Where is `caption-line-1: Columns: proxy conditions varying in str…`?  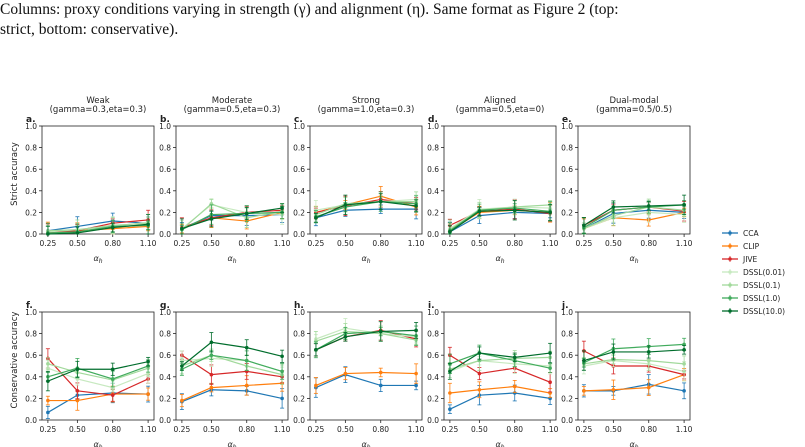 caption-line-1: Columns: proxy conditions varying in str… is located at coordinates (309, 9).